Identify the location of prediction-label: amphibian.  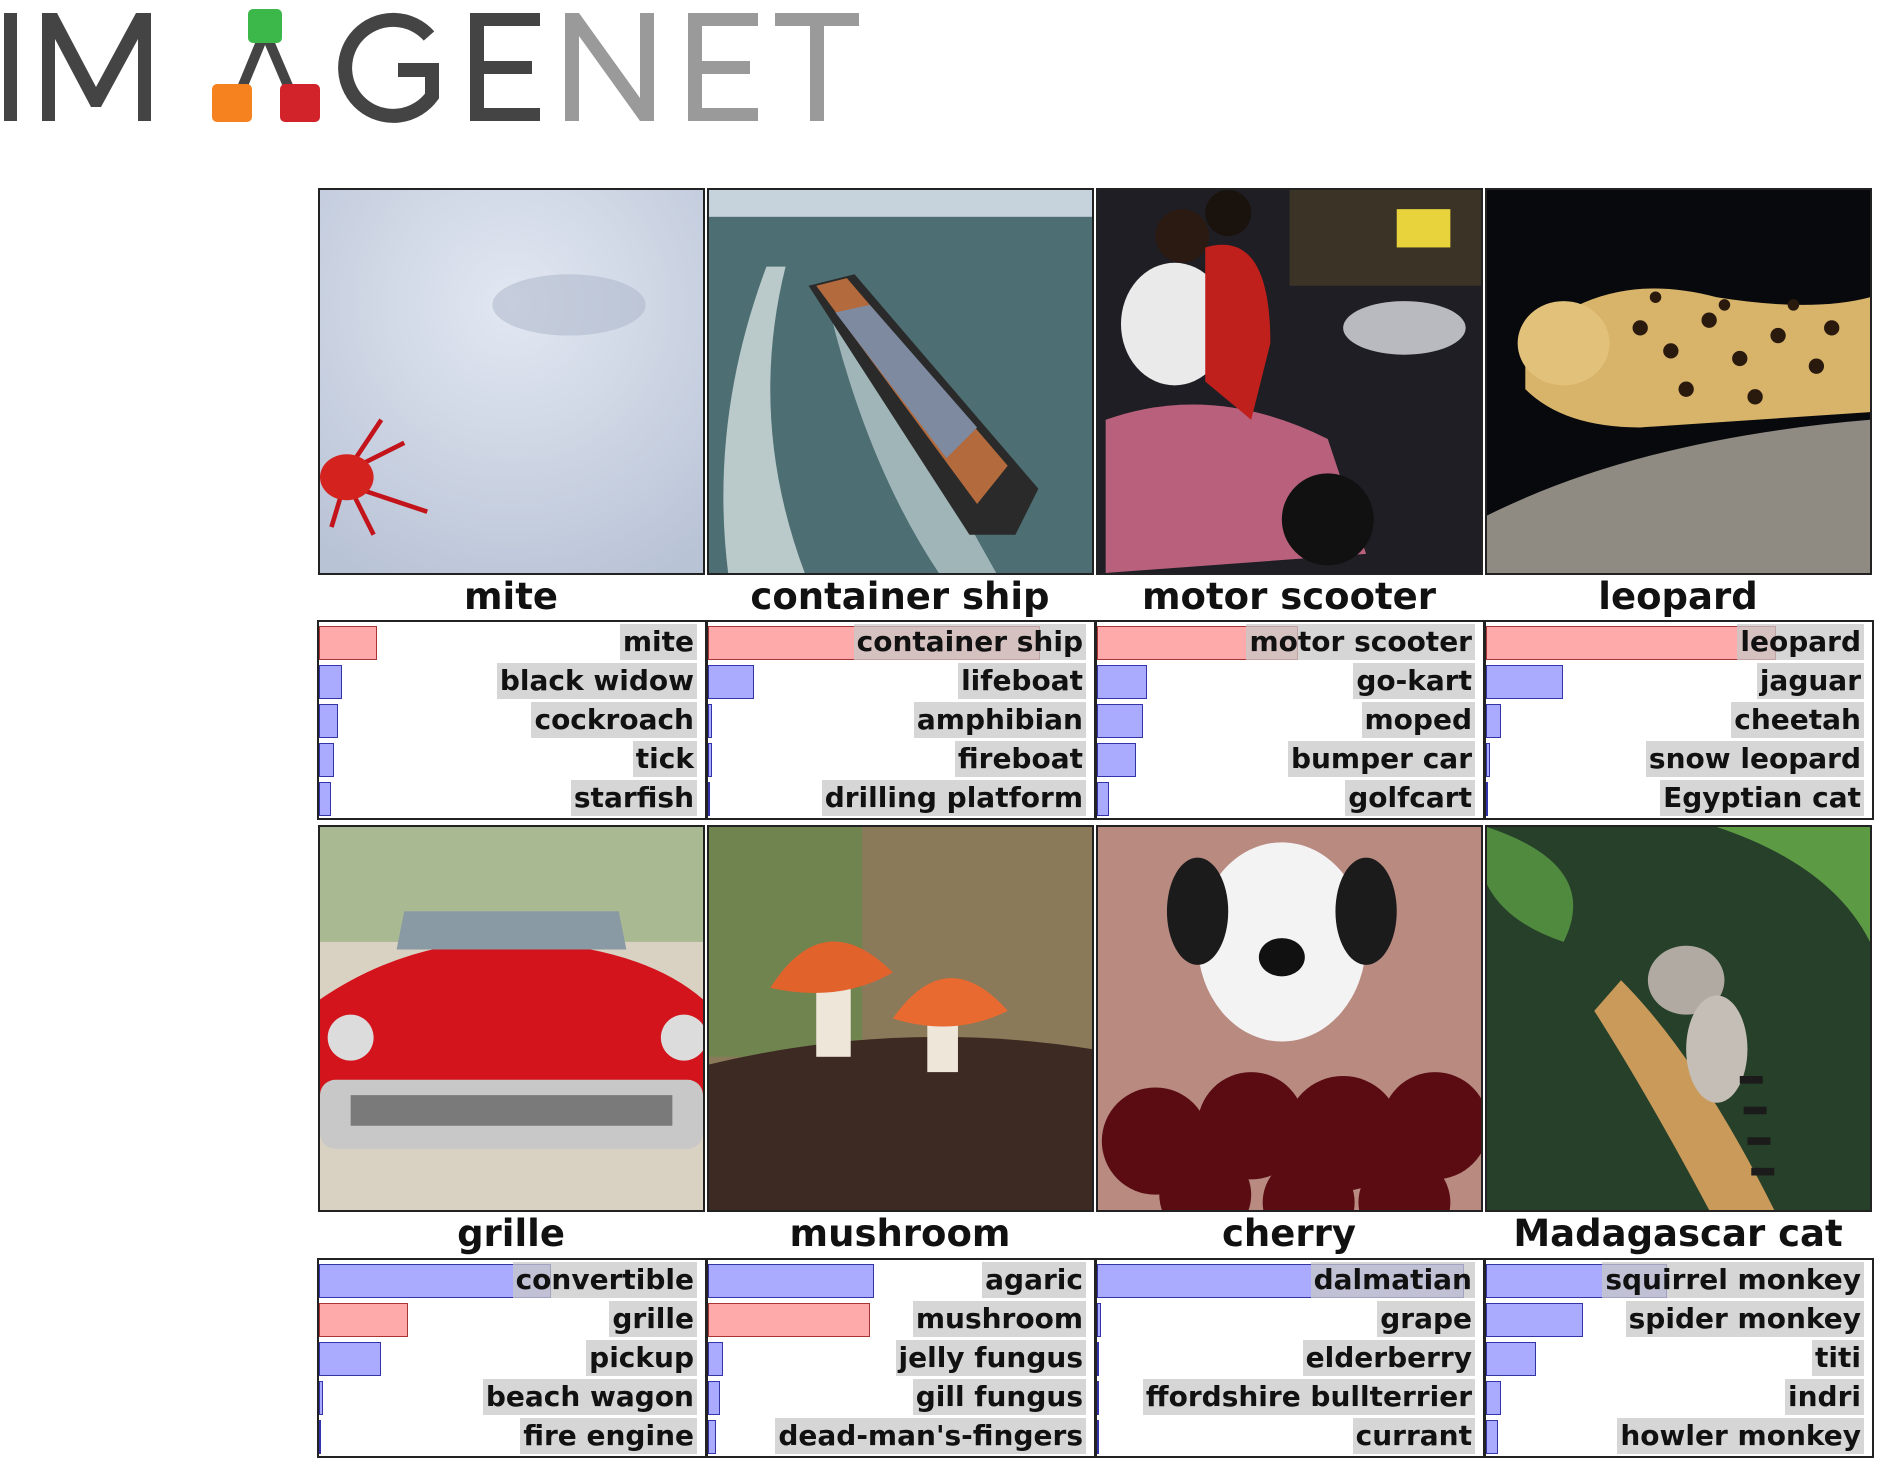
(999, 720).